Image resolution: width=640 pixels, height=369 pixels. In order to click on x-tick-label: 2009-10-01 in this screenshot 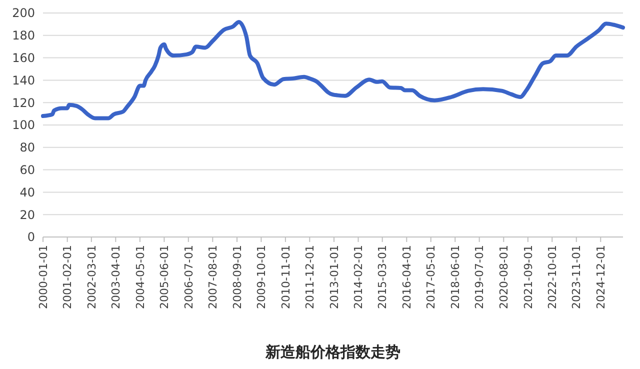, I will do `click(261, 277)`.